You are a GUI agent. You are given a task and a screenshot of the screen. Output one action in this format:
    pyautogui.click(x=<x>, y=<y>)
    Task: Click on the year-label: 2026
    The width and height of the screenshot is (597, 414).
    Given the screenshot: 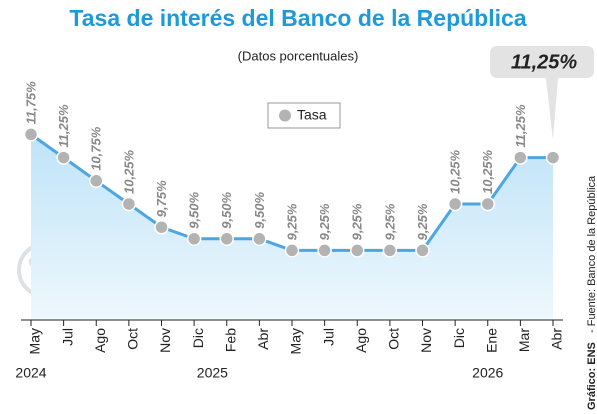 What is the action you would take?
    pyautogui.click(x=487, y=373)
    